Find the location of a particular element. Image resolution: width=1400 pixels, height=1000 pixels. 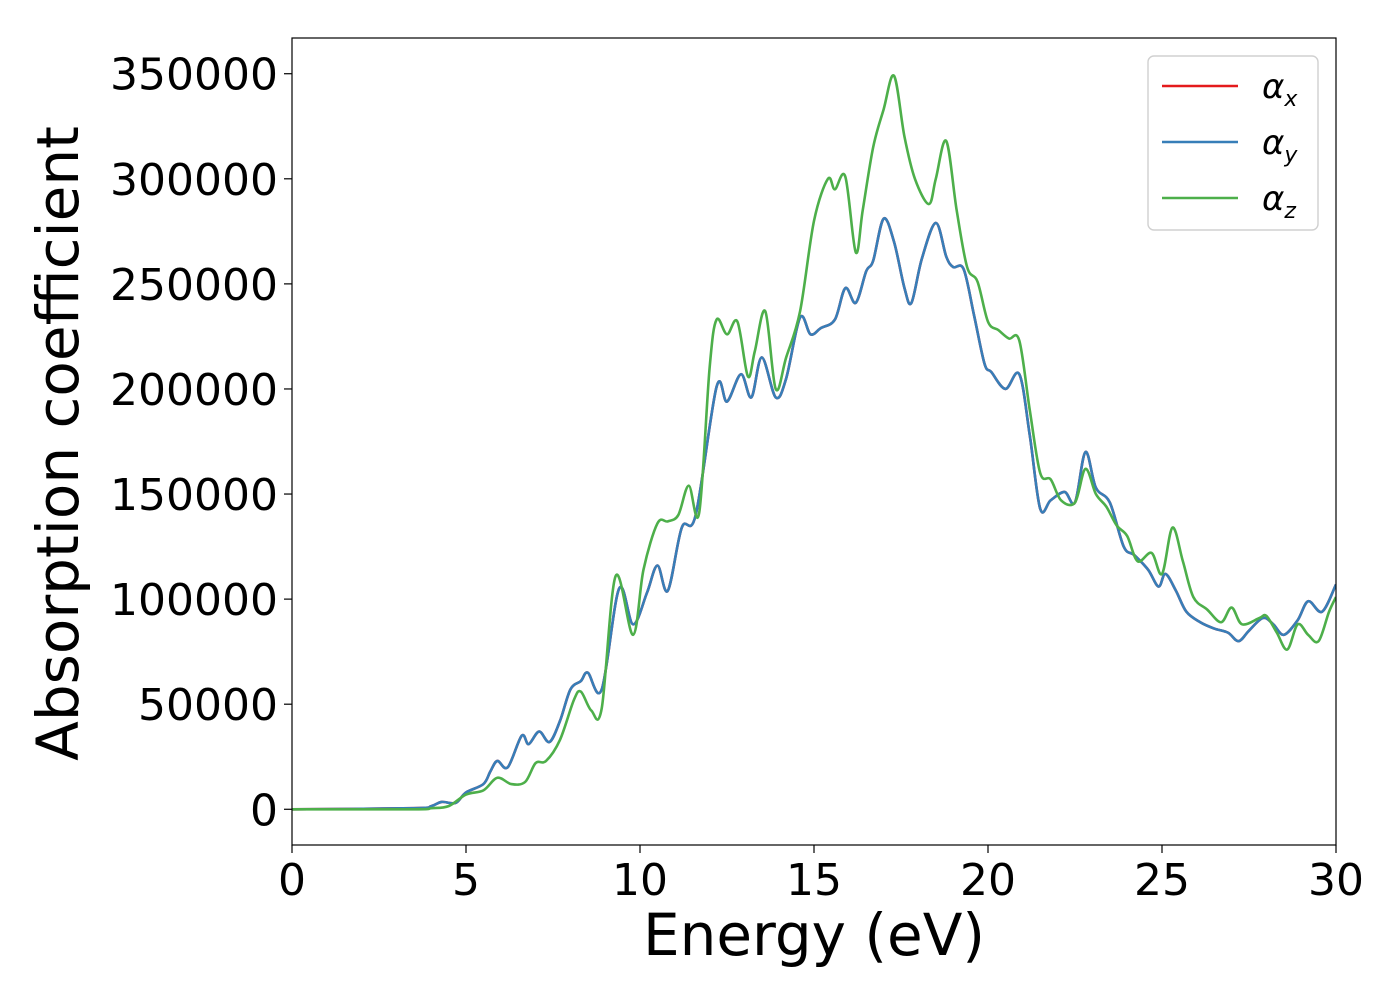

y-tick-label: 50000 is located at coordinates (208, 705).